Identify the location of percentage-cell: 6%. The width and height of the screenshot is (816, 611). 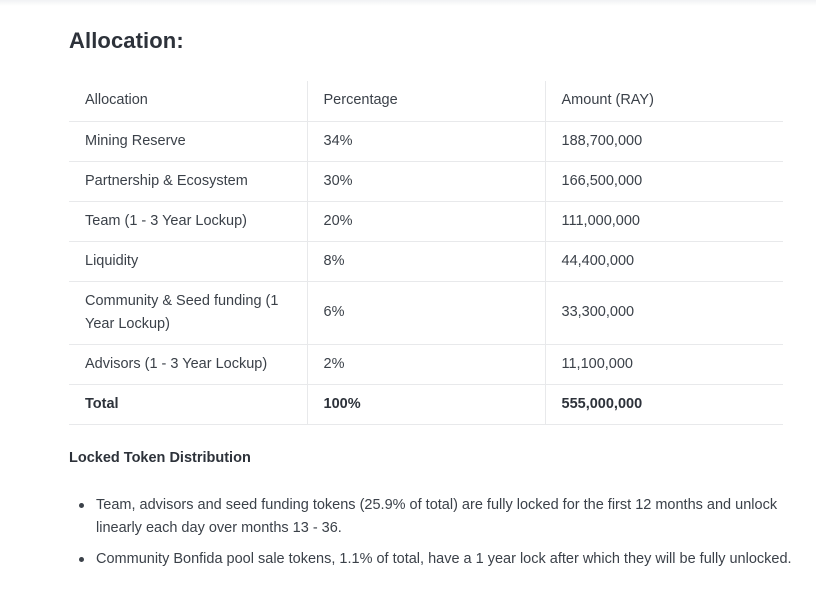
(425, 313).